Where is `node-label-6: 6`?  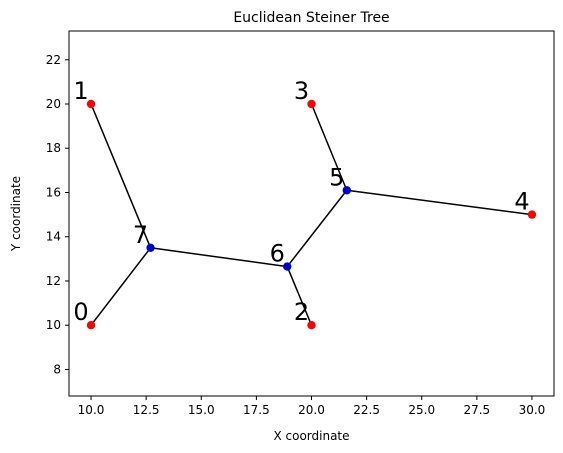
node-label-6: 6 is located at coordinates (277, 254).